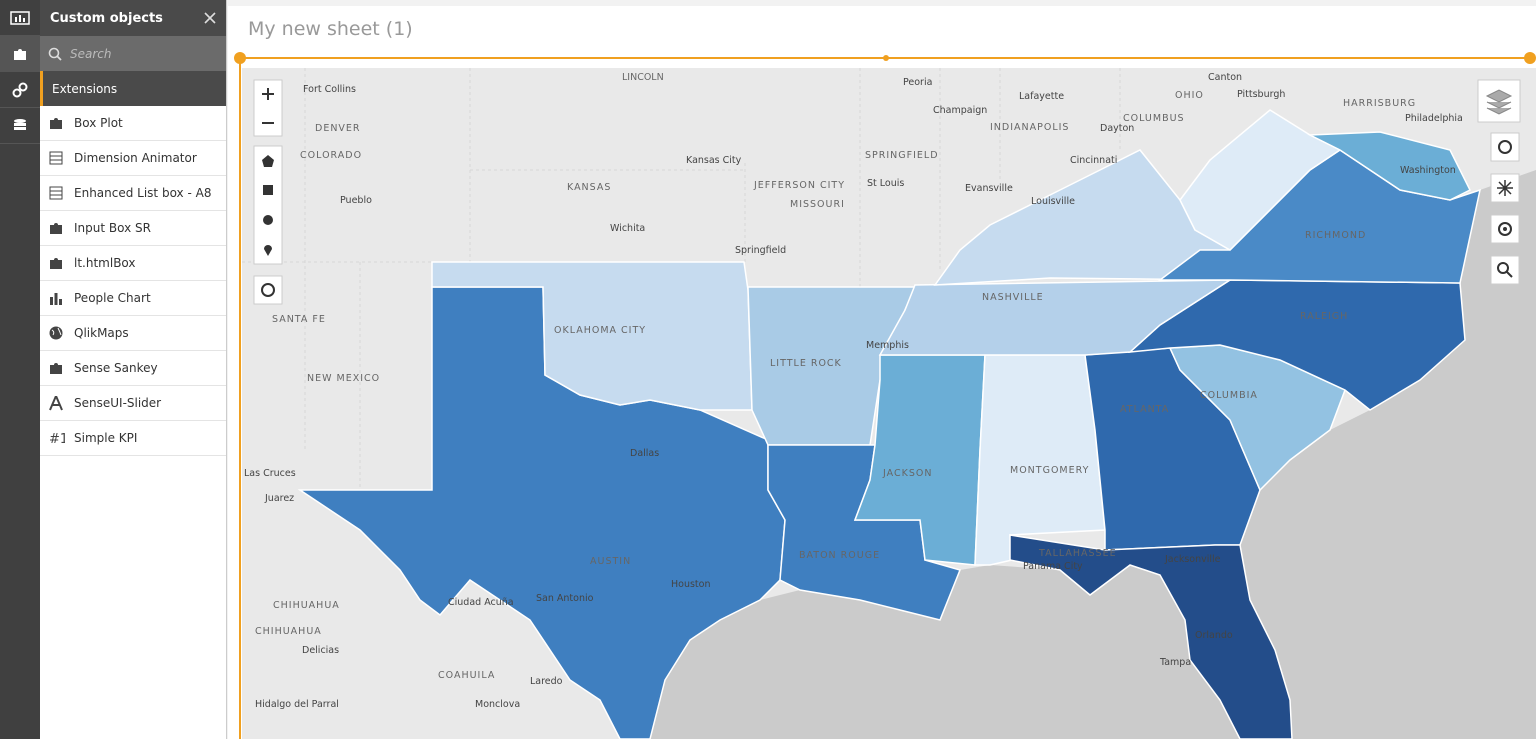 The image size is (1536, 739). Describe the element at coordinates (85, 88) in the screenshot. I see `section-label: Extensions` at that location.